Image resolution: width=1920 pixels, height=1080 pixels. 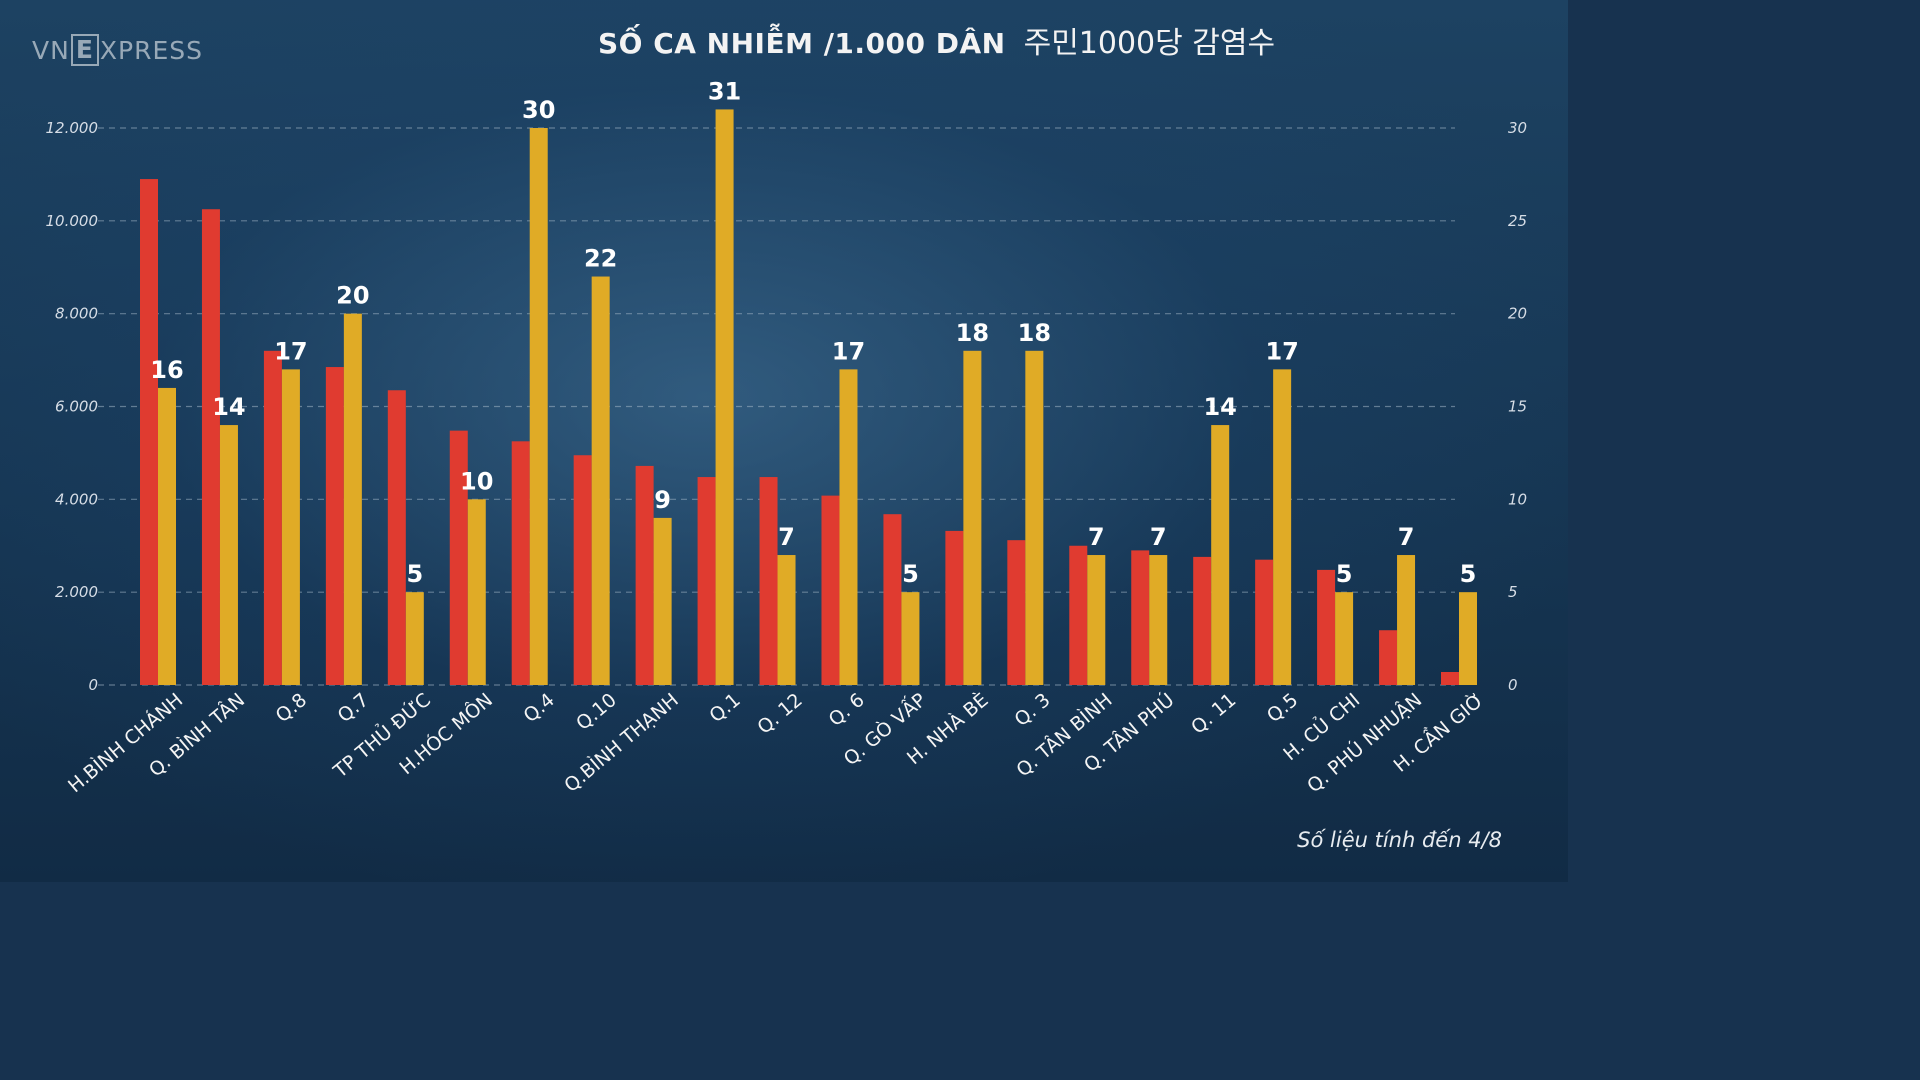 I want to click on y-left-tick-label: 0, so click(x=93, y=685).